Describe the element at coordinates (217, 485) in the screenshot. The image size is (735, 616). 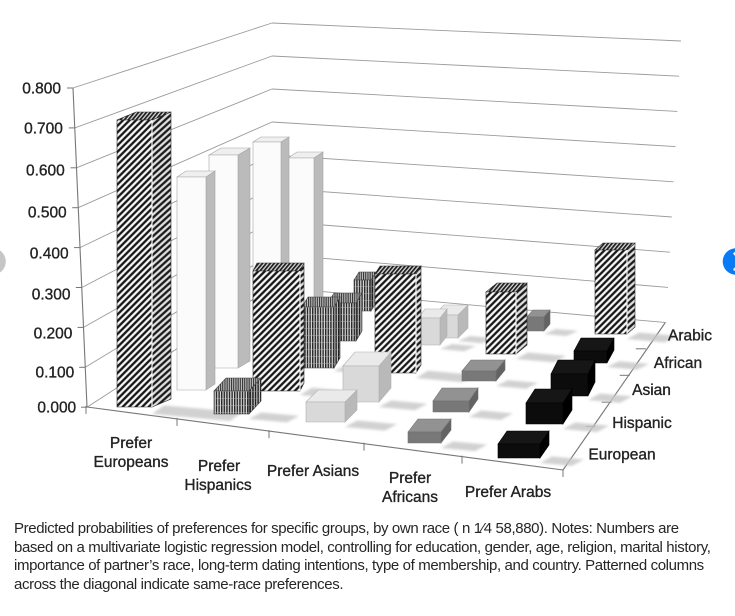
I see `svg-text: Hispanics` at that location.